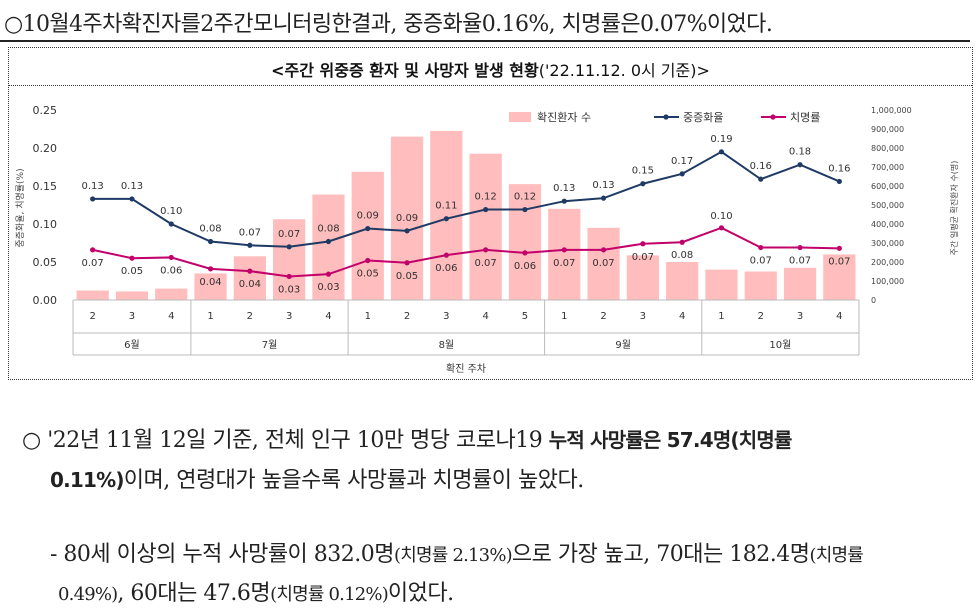 This screenshot has height=611, width=977. I want to click on month-label: 9월, so click(623, 345).